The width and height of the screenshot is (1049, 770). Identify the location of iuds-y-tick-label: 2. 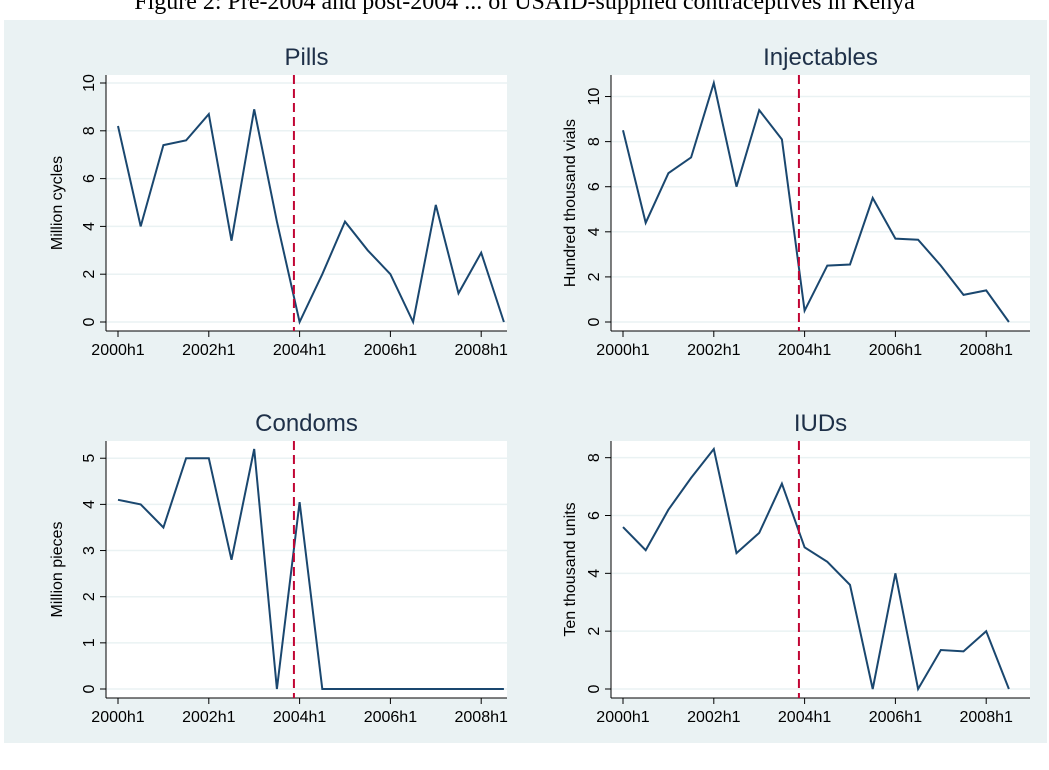
(594, 631).